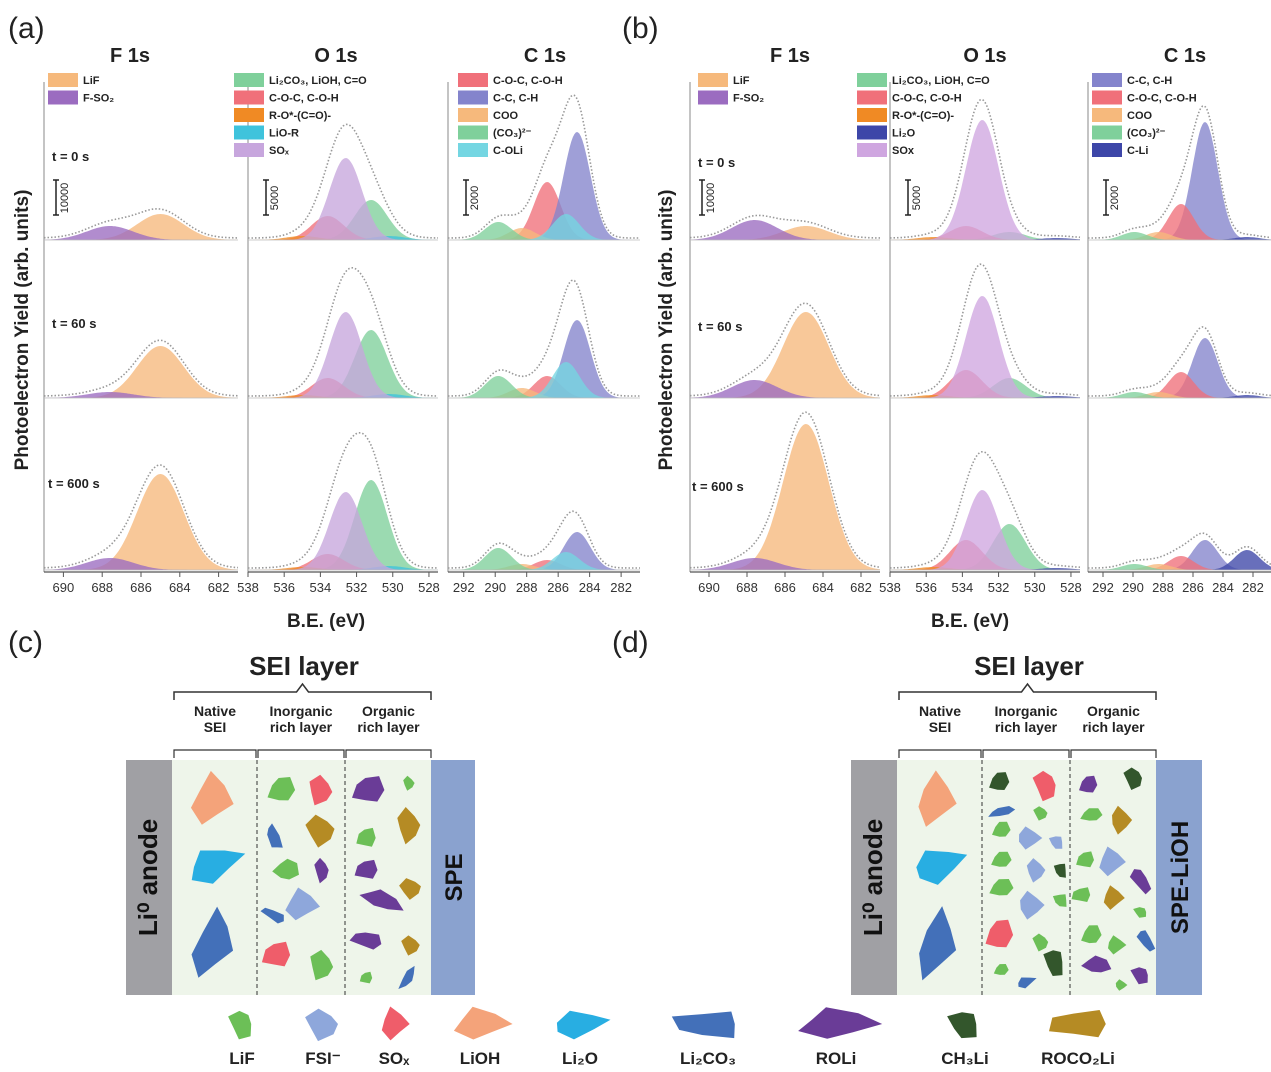  I want to click on legend-label: (CO₃)²⁻, so click(512, 134).